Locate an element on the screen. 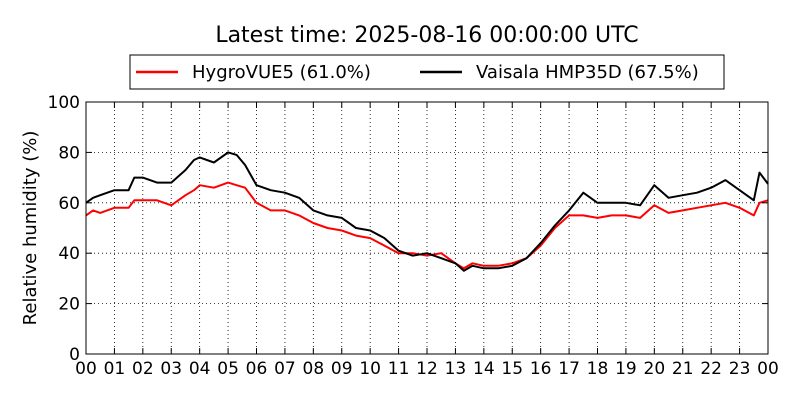  x-tick-label: 06 is located at coordinates (257, 369).